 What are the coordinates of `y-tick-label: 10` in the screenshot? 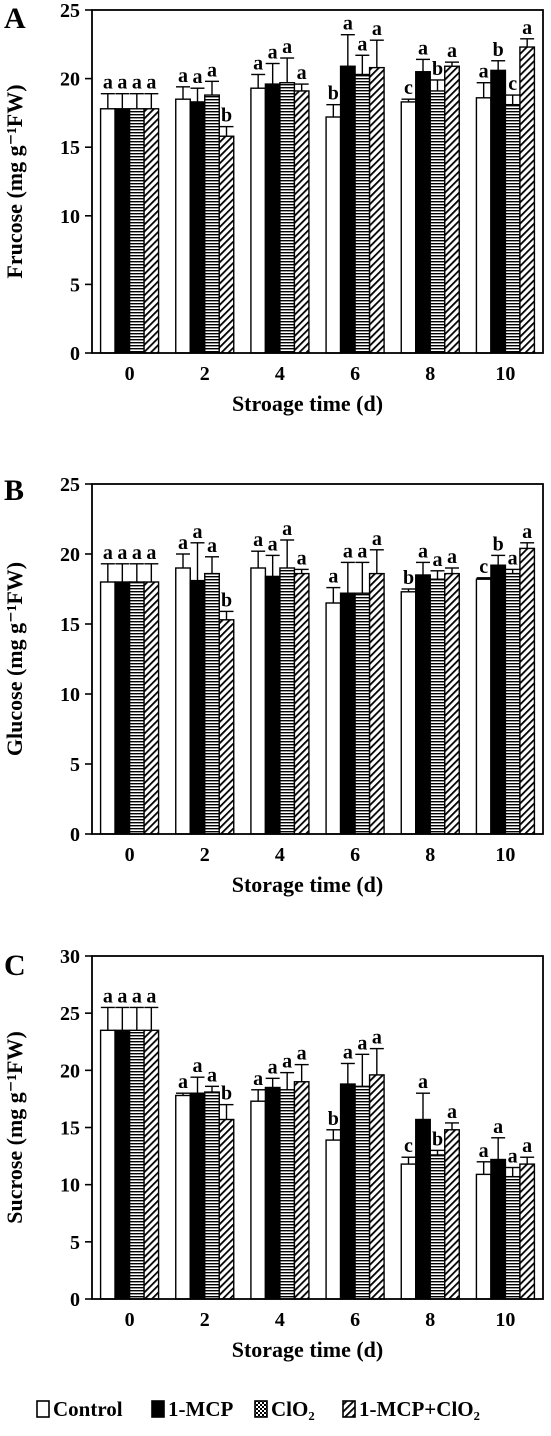 It's located at (70, 1186).